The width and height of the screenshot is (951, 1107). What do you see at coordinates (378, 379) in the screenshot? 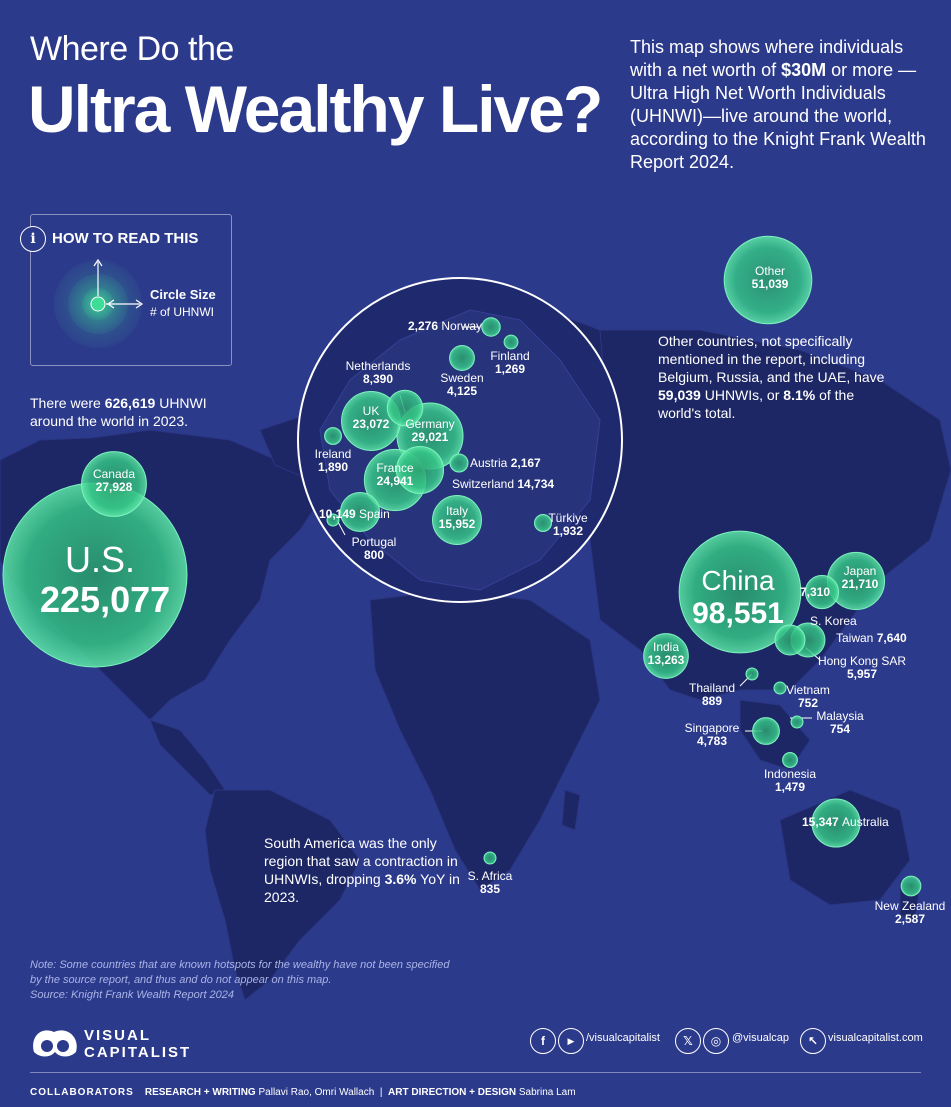
I see `country-value: 8,390` at bounding box center [378, 379].